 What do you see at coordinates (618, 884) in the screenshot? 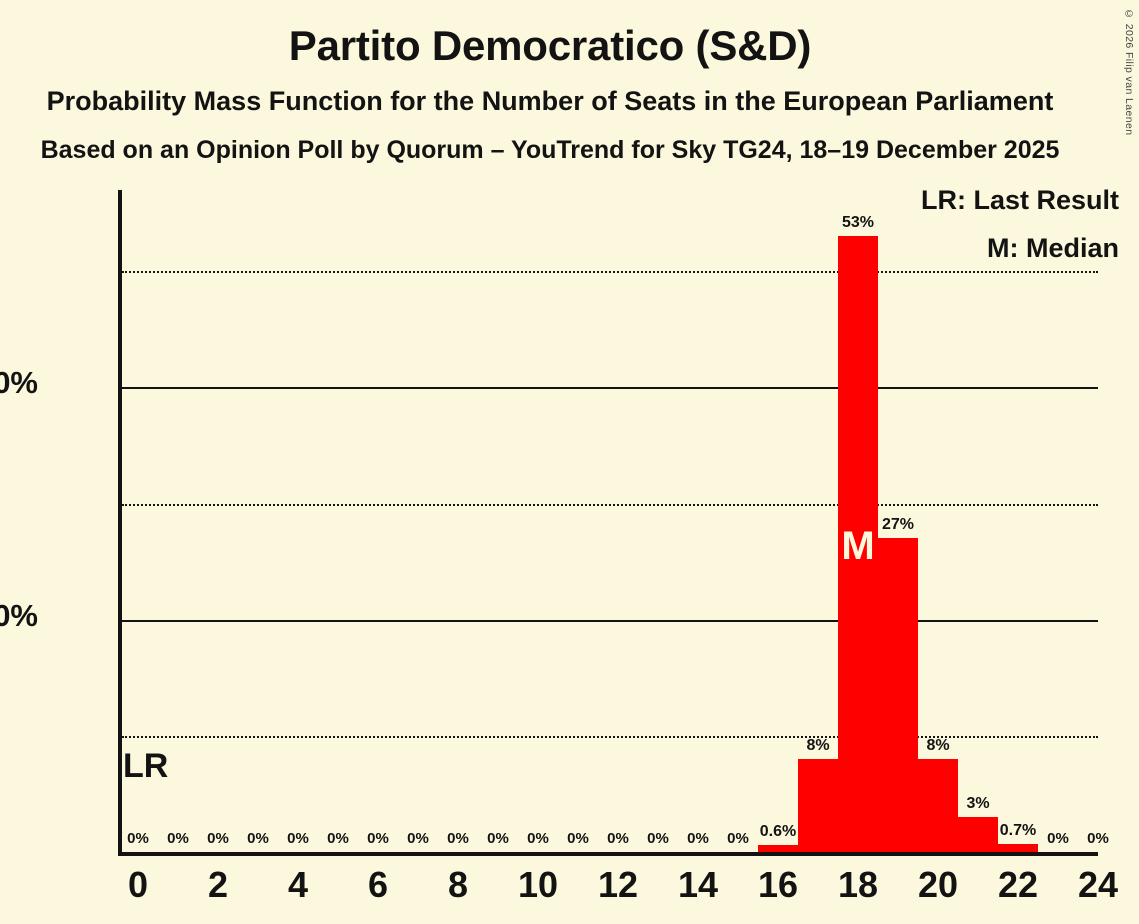
I see `x-tick-label: 12` at bounding box center [618, 884].